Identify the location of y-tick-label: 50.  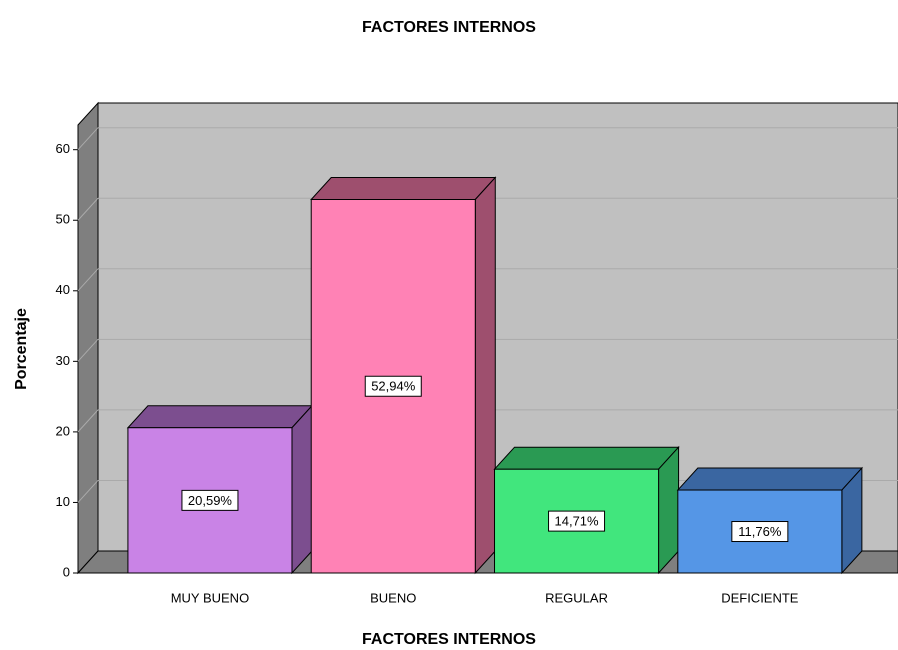
(63, 219).